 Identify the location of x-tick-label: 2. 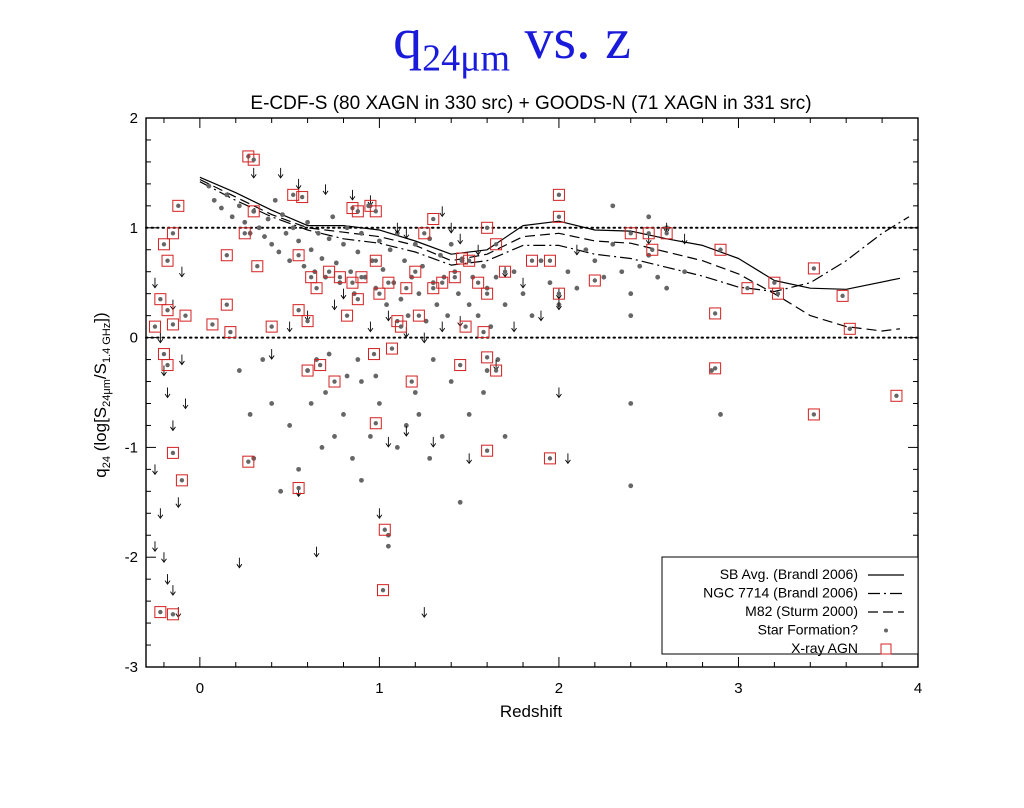
(559, 688).